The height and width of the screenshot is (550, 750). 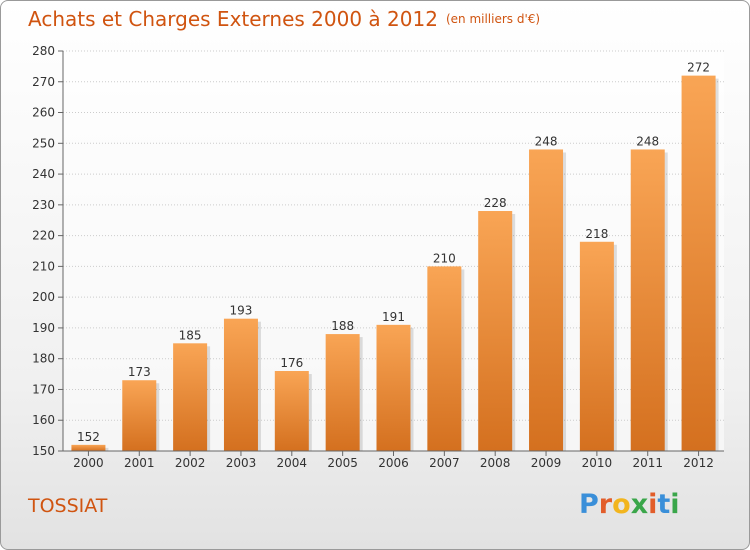 I want to click on data-label: 173, so click(x=139, y=372).